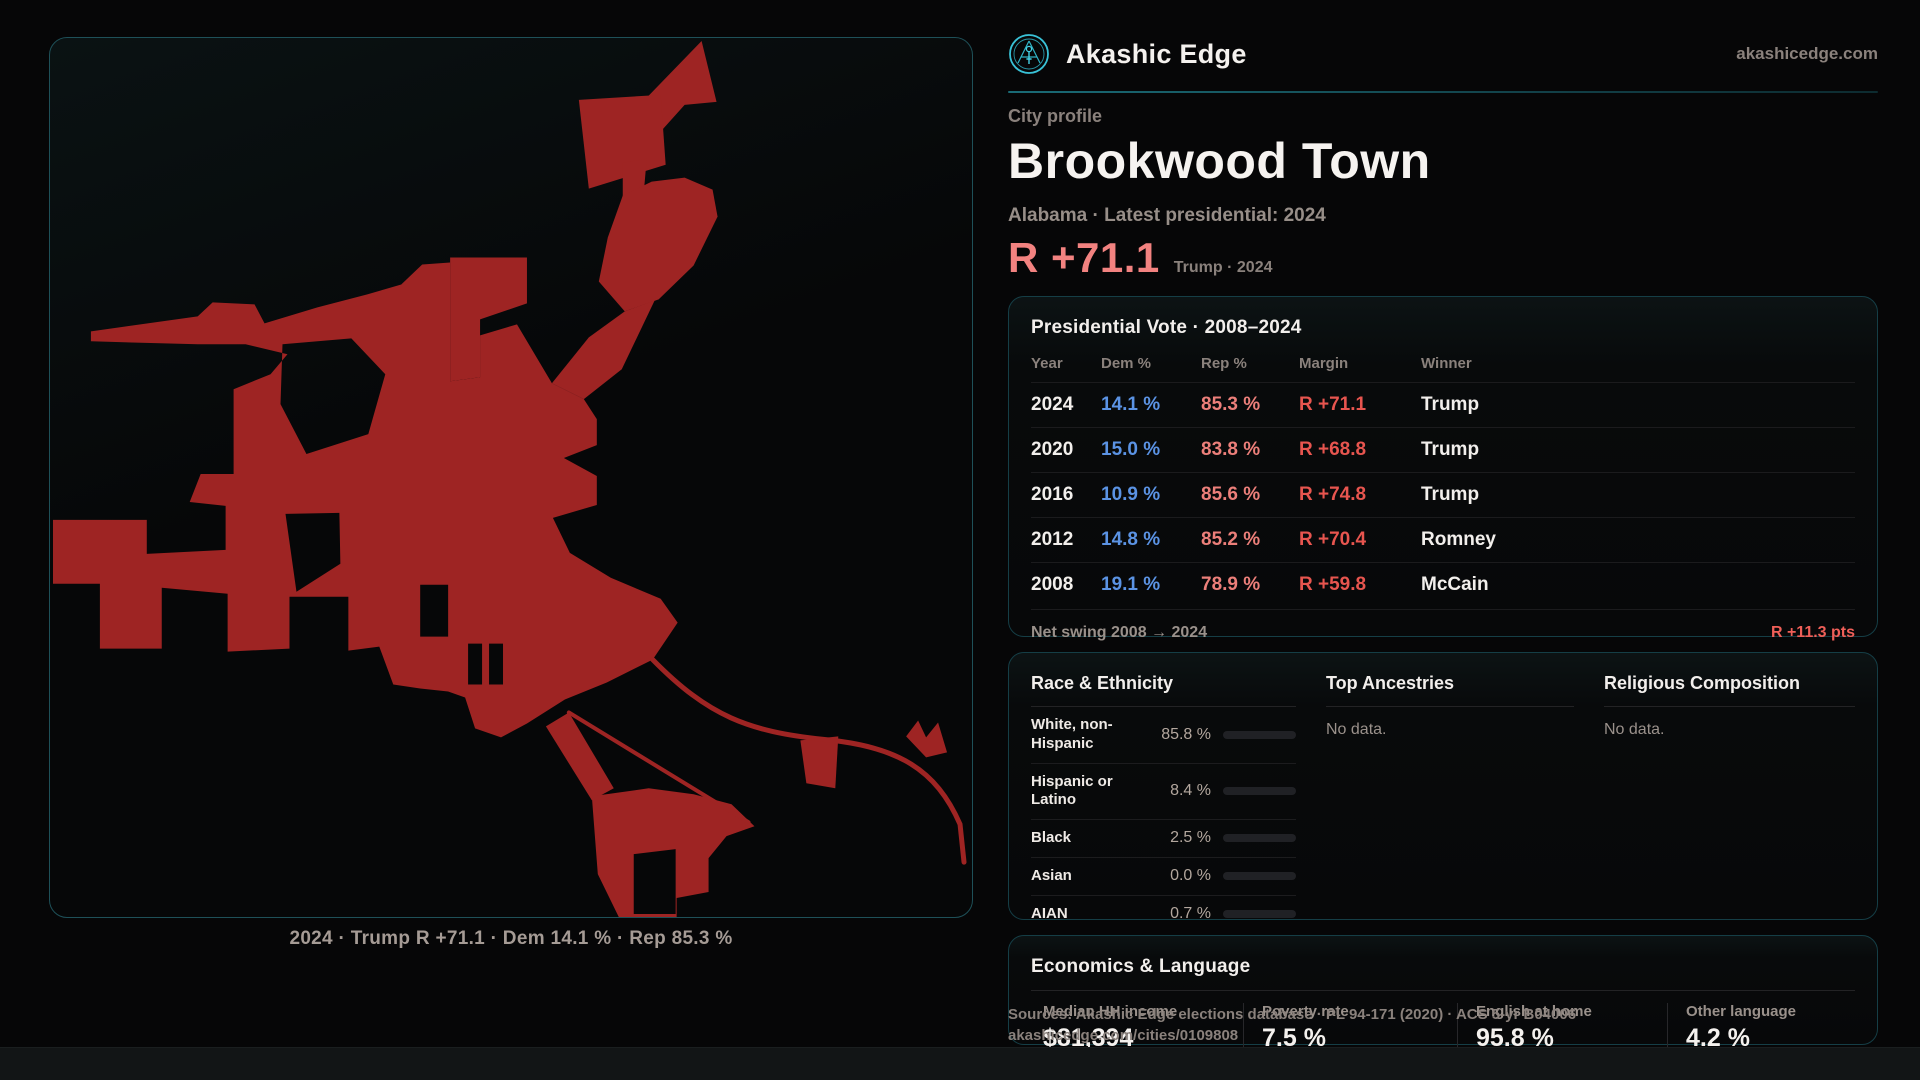 Image resolution: width=1920 pixels, height=1080 pixels. I want to click on net-swing-label: Net swing 2008 → 2024, so click(1119, 632).